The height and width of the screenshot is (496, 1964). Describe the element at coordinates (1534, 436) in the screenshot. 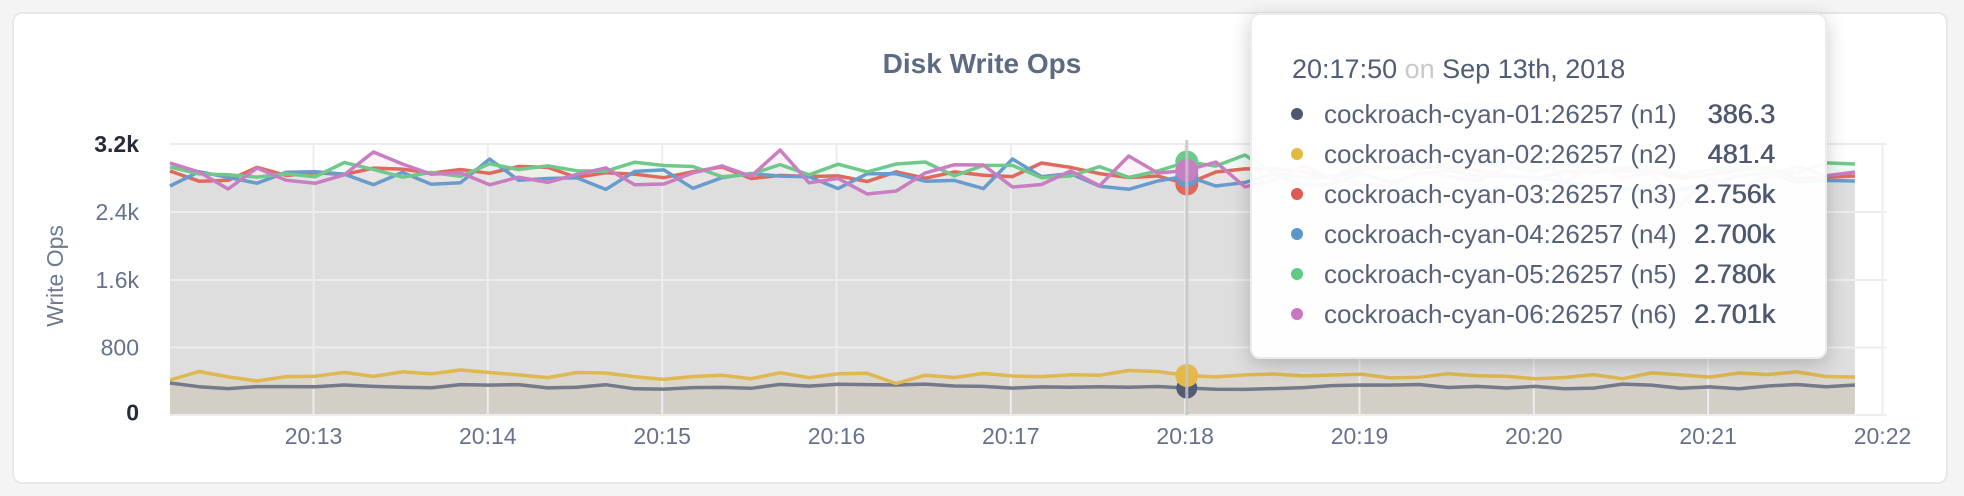

I see `svg-text: 20:20` at that location.